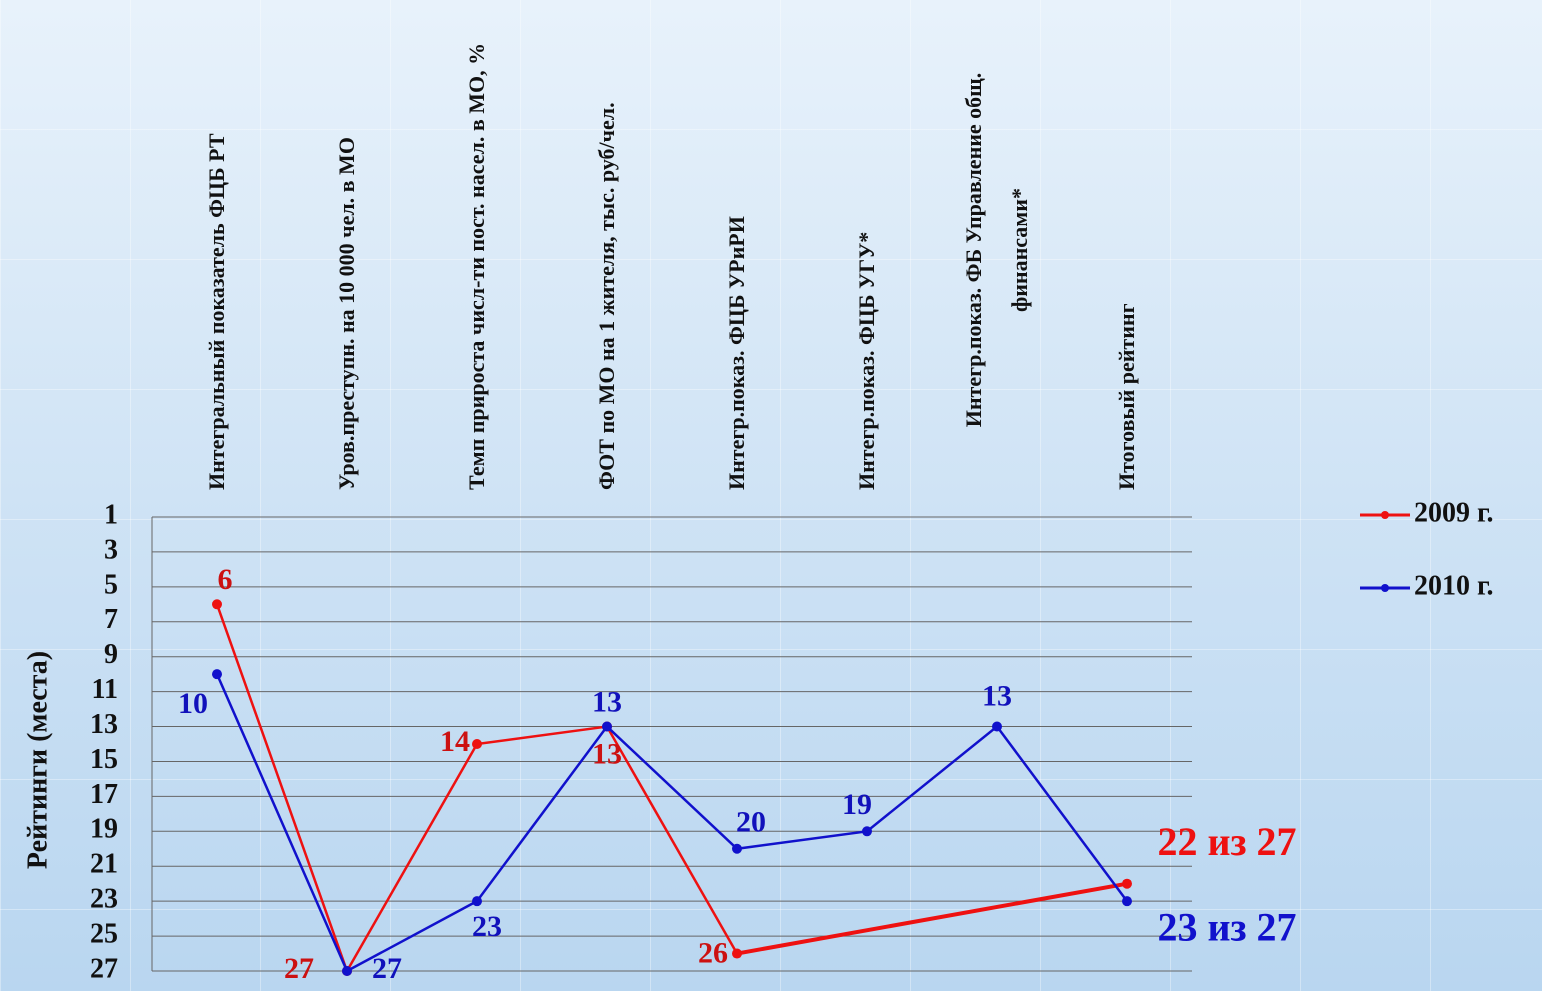 Image resolution: width=1542 pixels, height=991 pixels. I want to click on x-tick-label: ФОТ по МО на 1 жителя, тыс. руб/чел., so click(606, 296).